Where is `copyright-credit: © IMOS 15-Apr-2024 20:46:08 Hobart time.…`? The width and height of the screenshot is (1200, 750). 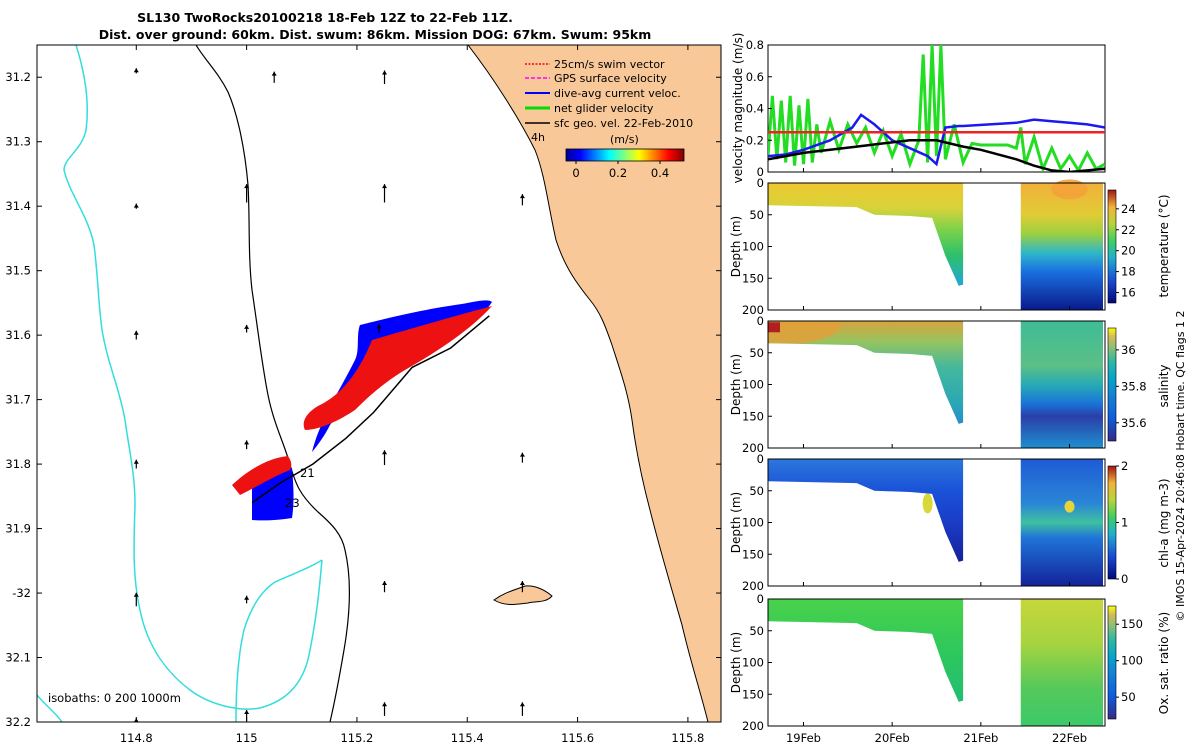
copyright-credit: © IMOS 15-Apr-2024 20:46:08 Hobart time.… is located at coordinates (1180, 466).